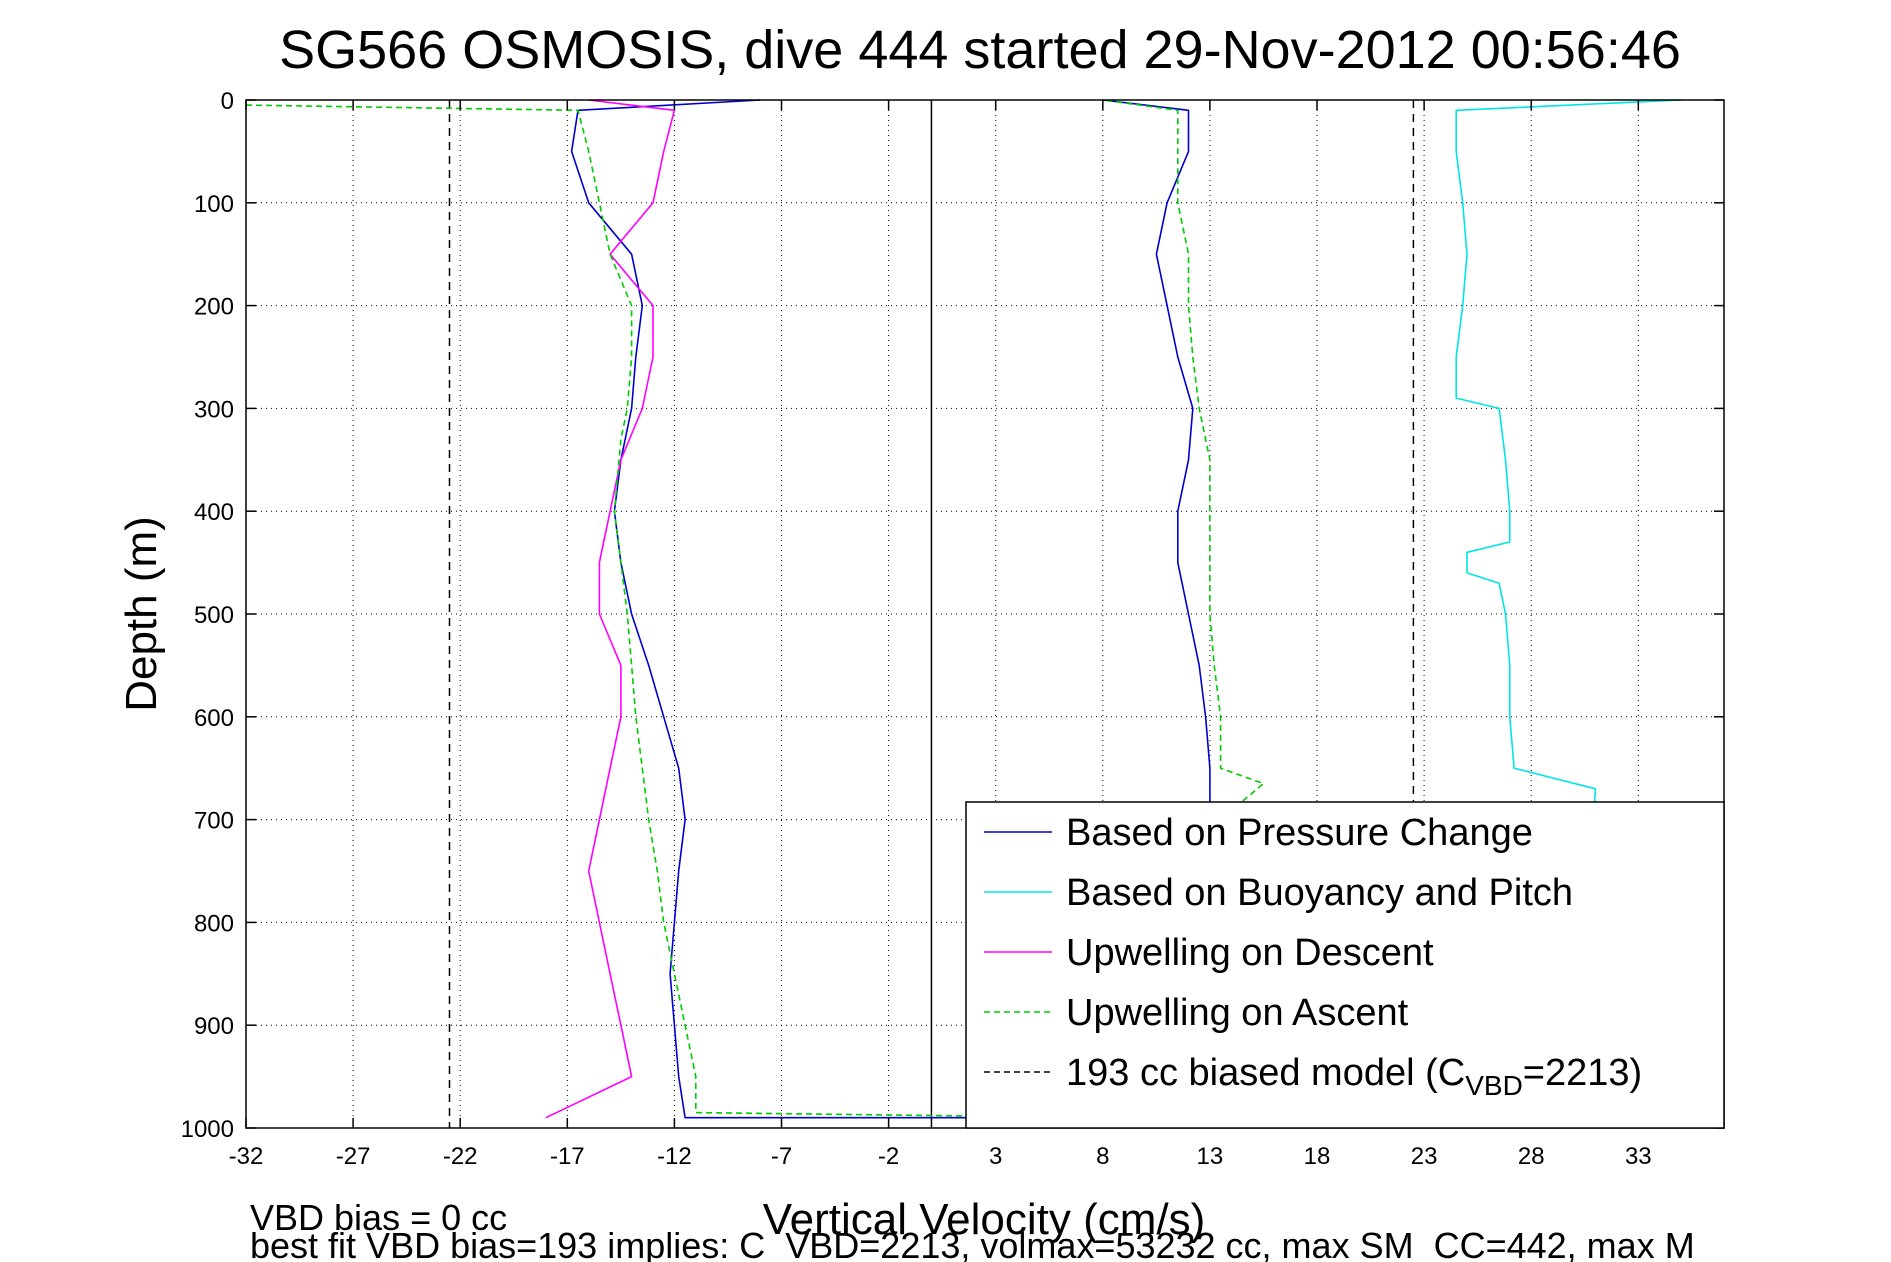  I want to click on legend-label-text: 193 cc biased model (C, so click(1265, 1073).